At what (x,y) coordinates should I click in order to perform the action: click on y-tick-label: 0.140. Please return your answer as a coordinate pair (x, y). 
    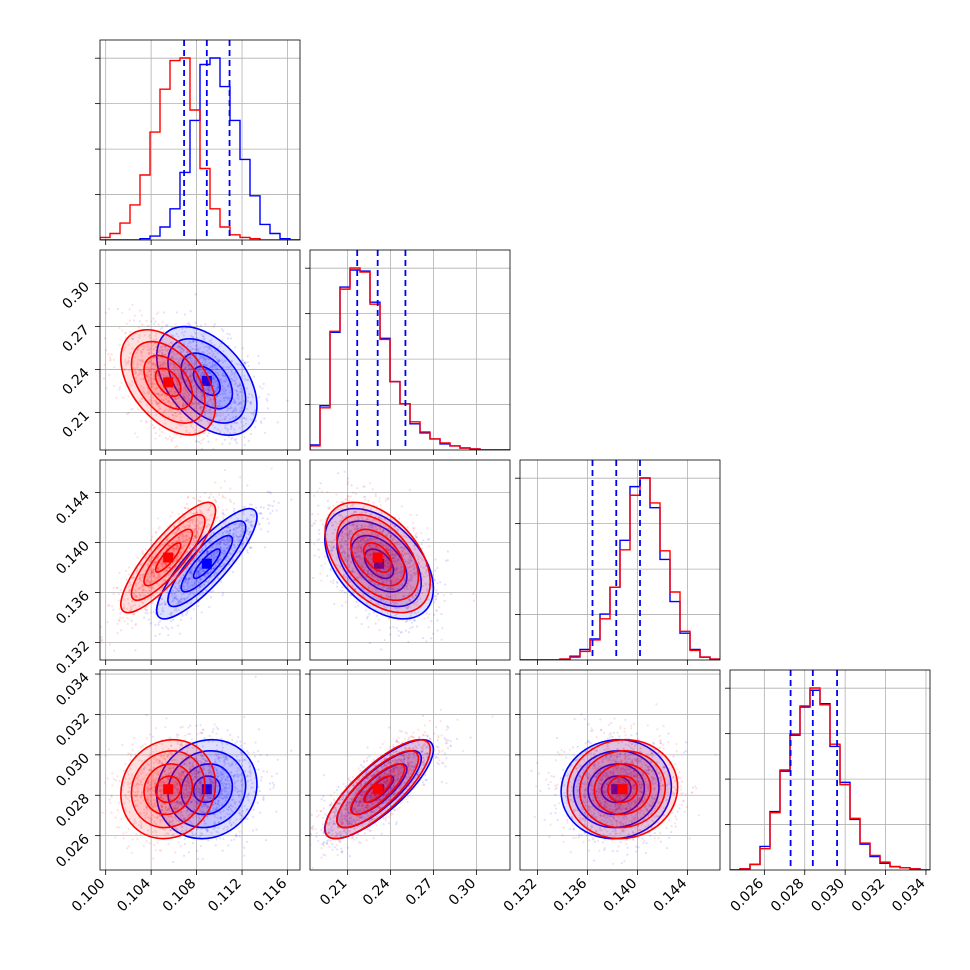
    Looking at the image, I should click on (73, 558).